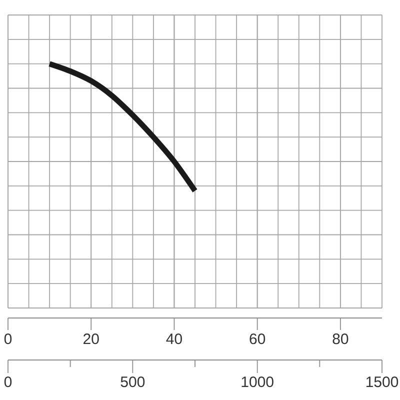 This screenshot has height=400, width=400. What do you see at coordinates (91, 339) in the screenshot?
I see `x-tick-label: 20` at bounding box center [91, 339].